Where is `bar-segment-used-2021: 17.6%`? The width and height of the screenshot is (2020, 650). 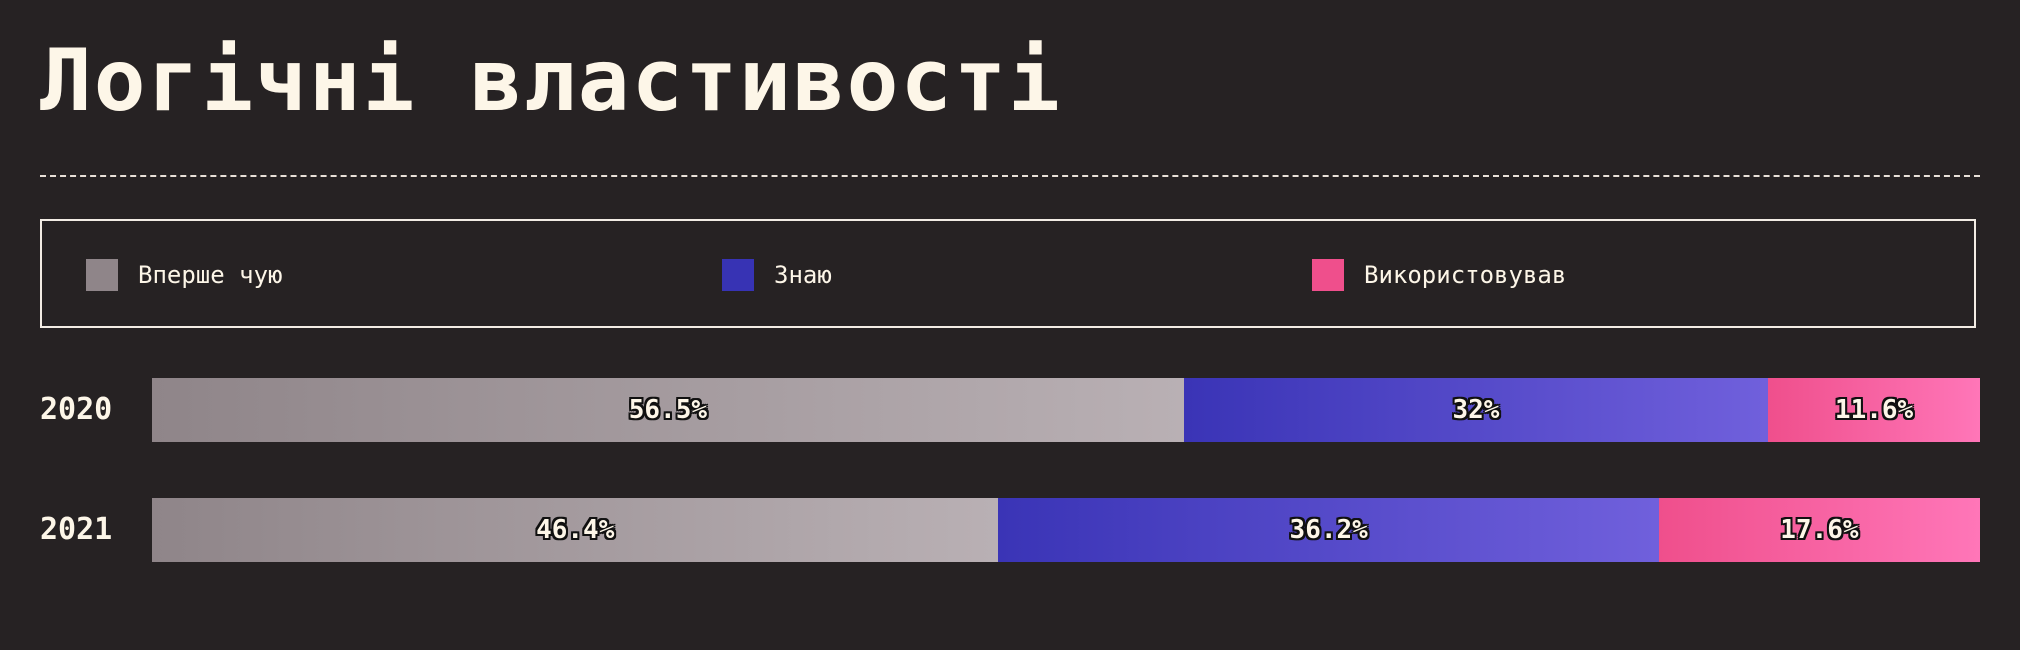 bar-segment-used-2021: 17.6% is located at coordinates (1819, 530).